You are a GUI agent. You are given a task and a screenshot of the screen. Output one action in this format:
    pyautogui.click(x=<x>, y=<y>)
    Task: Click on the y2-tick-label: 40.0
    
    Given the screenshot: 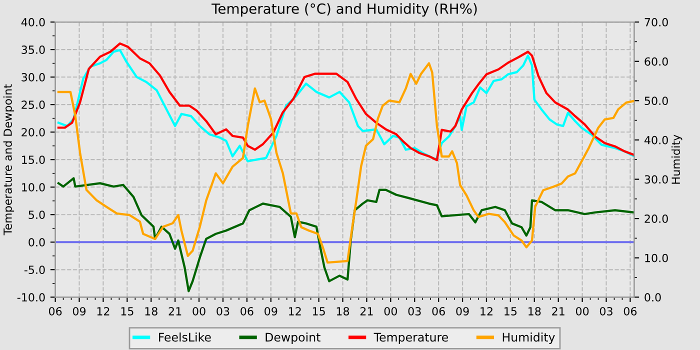 What is the action you would take?
    pyautogui.click(x=656, y=140)
    